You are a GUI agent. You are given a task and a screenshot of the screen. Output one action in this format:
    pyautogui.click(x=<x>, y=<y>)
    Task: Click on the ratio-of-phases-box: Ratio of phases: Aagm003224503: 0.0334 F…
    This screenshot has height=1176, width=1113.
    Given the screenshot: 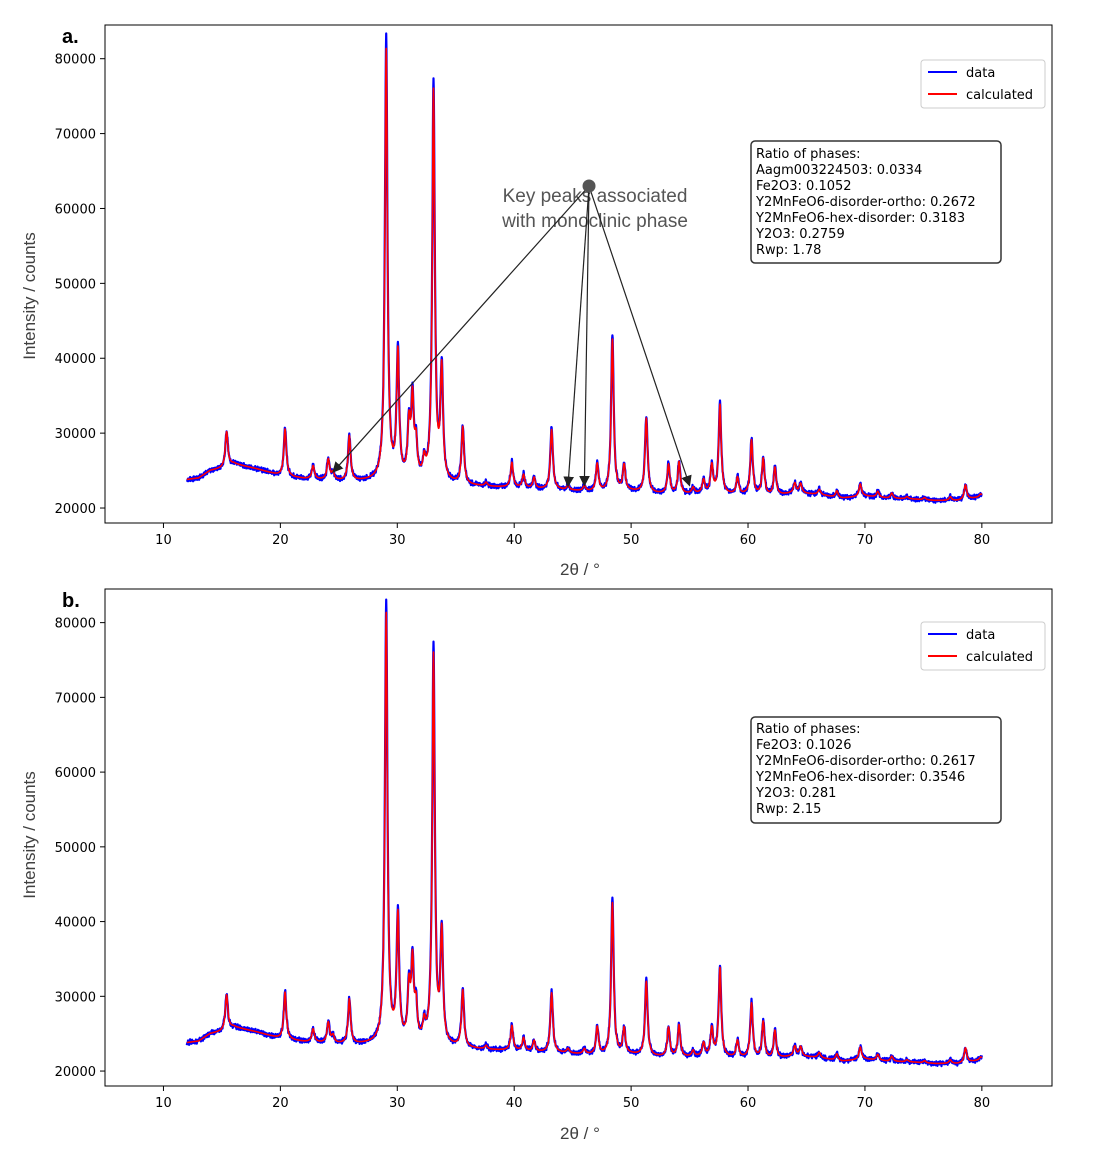 What is the action you would take?
    pyautogui.click(x=876, y=202)
    